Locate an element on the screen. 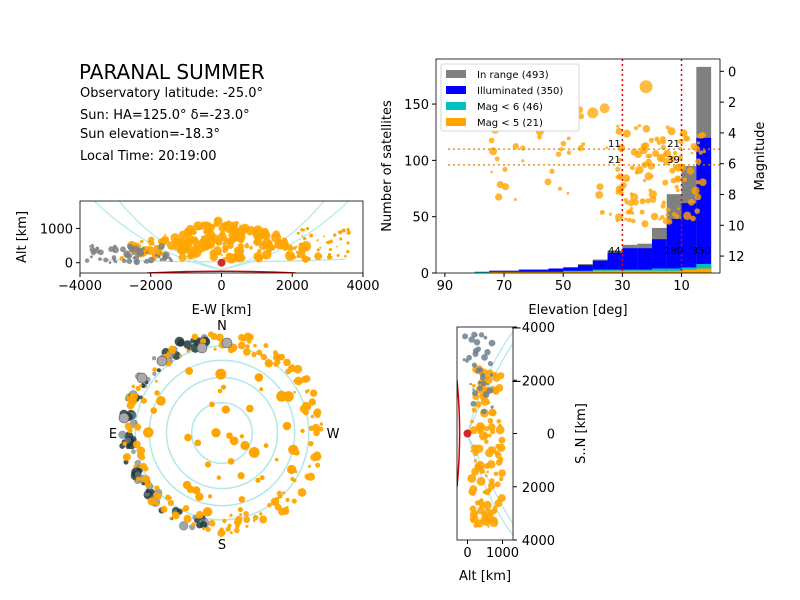 This screenshot has width=800, height=600. x-tick-label: −4000 is located at coordinates (80, 286).